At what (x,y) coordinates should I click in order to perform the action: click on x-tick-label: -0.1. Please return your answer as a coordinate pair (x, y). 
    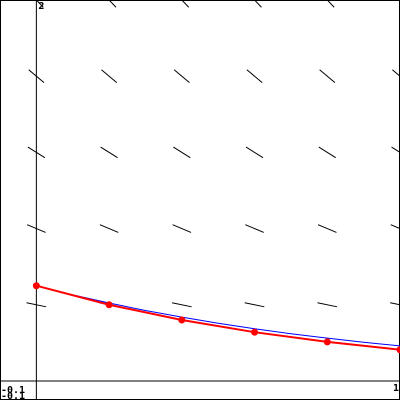
    Looking at the image, I should click on (13, 390).